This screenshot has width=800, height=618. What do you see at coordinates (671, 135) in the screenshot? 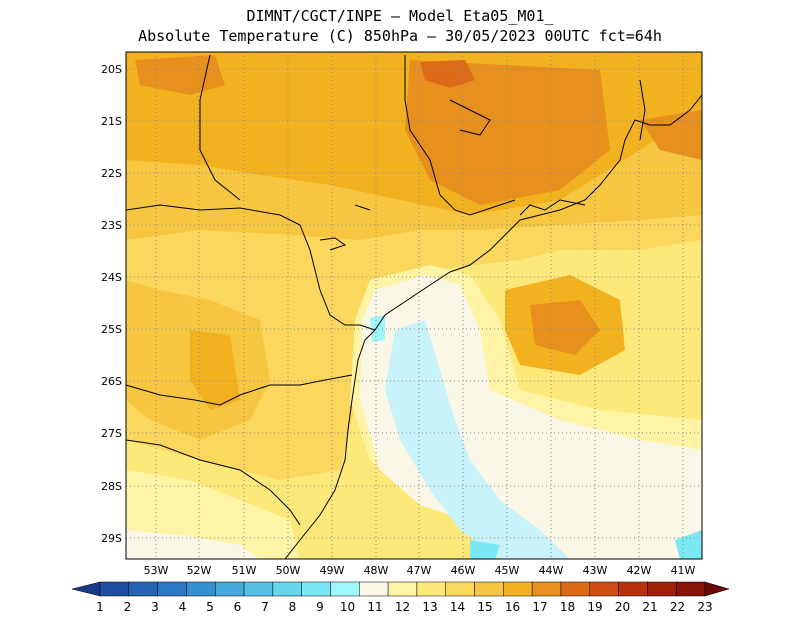
I see `field-17-east` at bounding box center [671, 135].